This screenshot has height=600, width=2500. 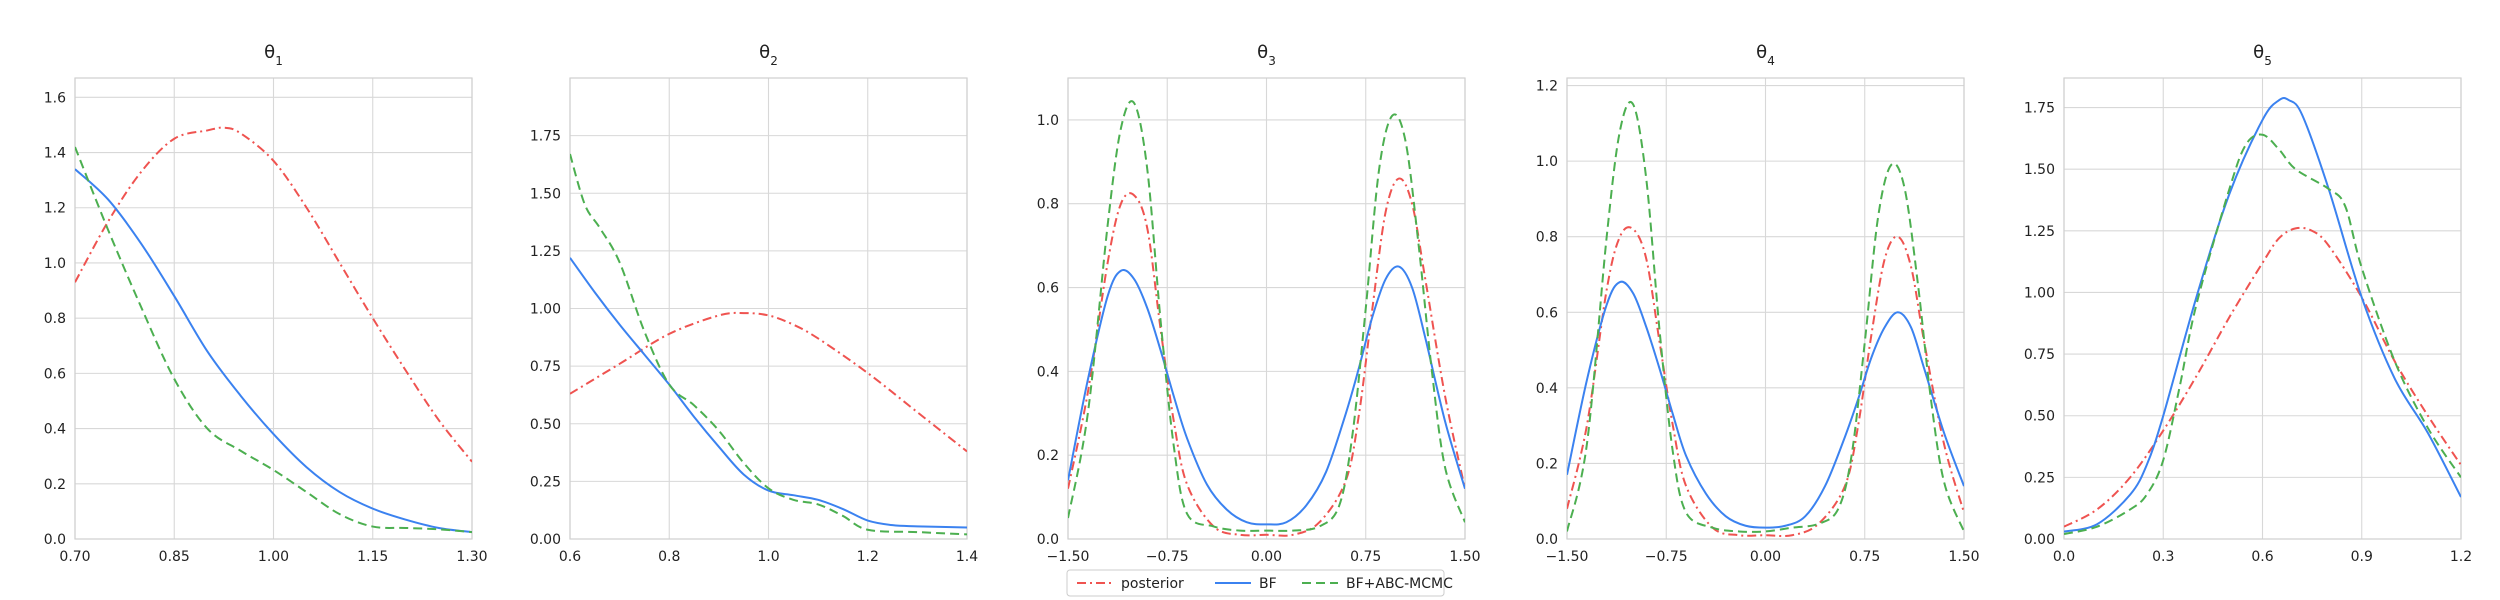 I want to click on panel-title: θ2, so click(x=768, y=55).